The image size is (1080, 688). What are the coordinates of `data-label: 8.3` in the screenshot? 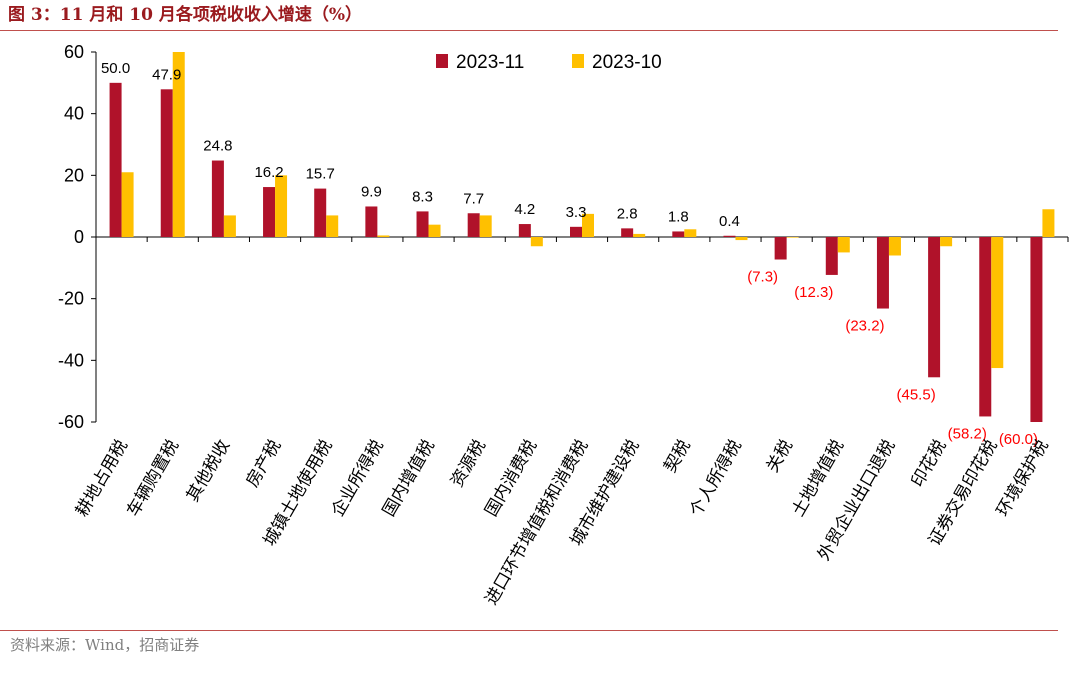 It's located at (422, 196).